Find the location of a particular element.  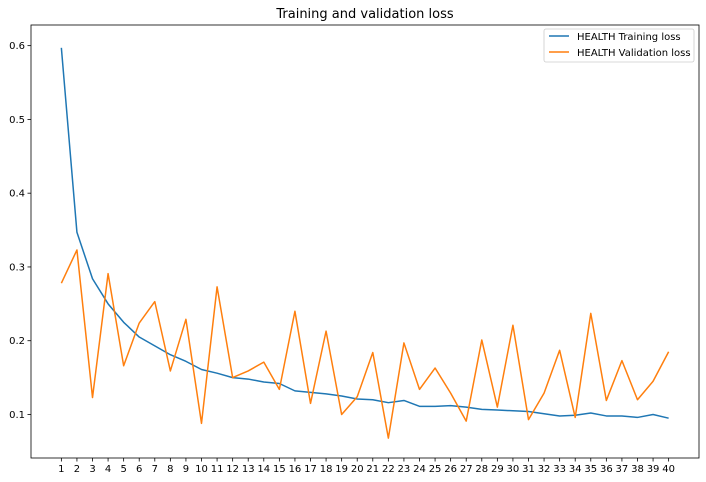

chart-title: Training and validation loss is located at coordinates (364, 14).